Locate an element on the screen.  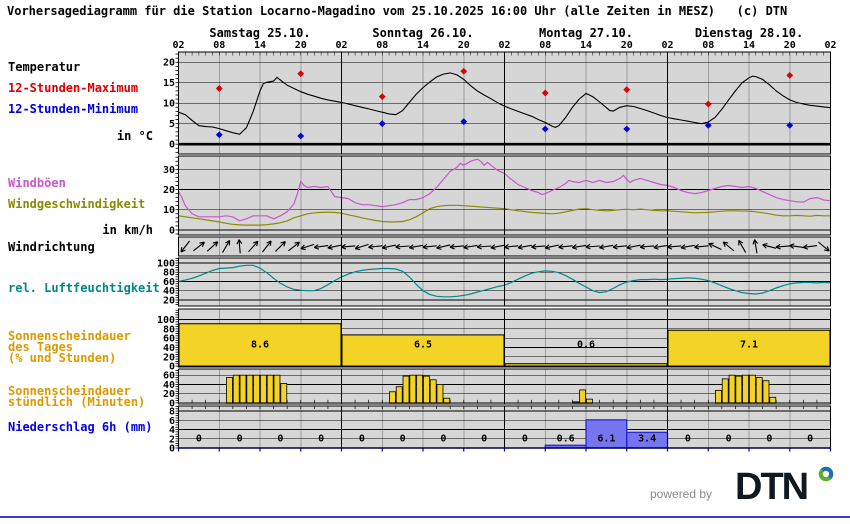
label-temp-unit: in °C is located at coordinates (134, 136).